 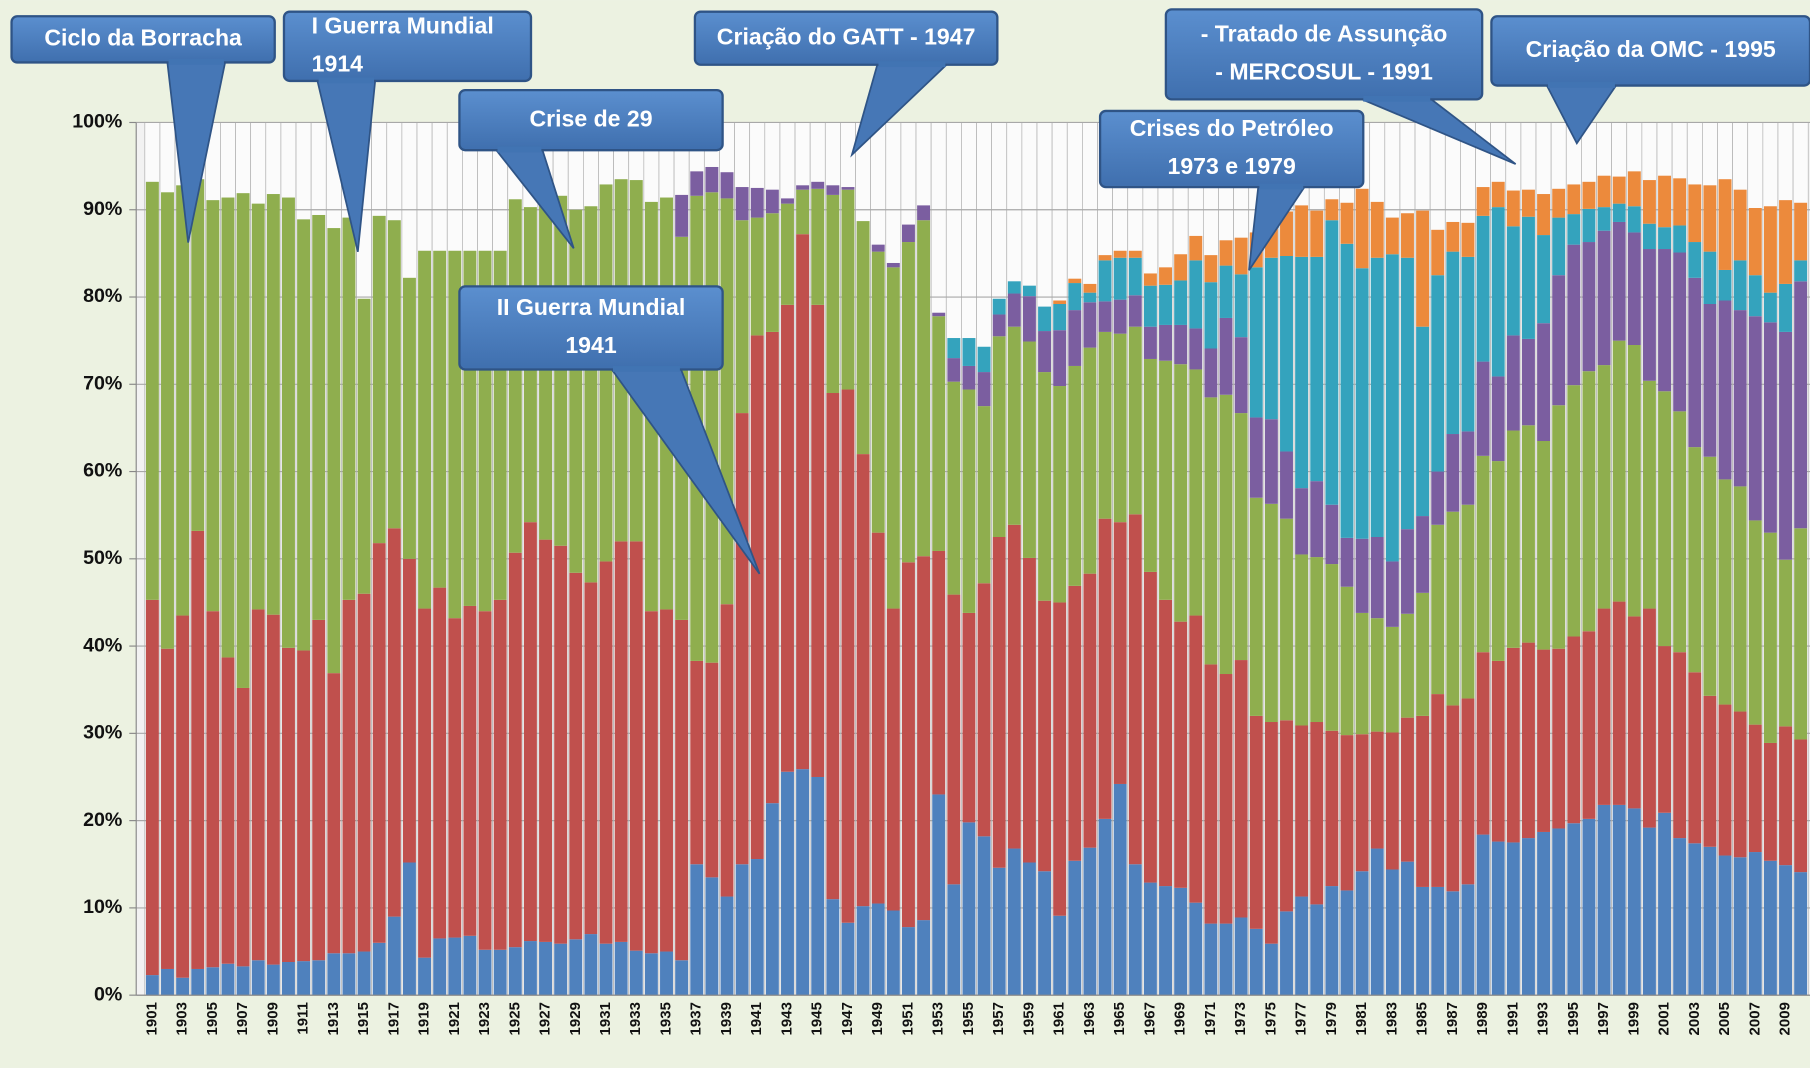 What do you see at coordinates (151, 1018) in the screenshot?
I see `x-tick-label: 1901` at bounding box center [151, 1018].